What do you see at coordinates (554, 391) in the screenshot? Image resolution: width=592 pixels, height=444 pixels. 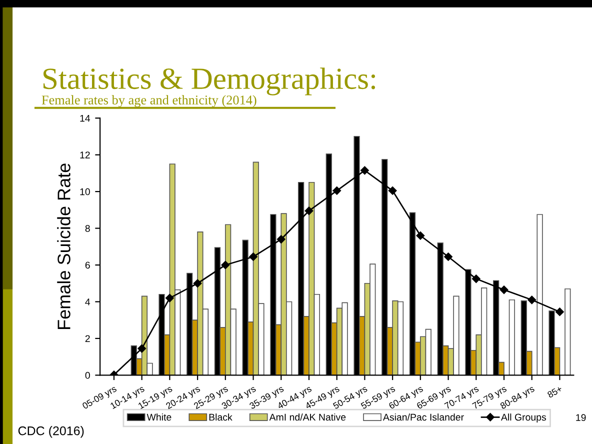 I see `x-tick-label: 85+` at bounding box center [554, 391].